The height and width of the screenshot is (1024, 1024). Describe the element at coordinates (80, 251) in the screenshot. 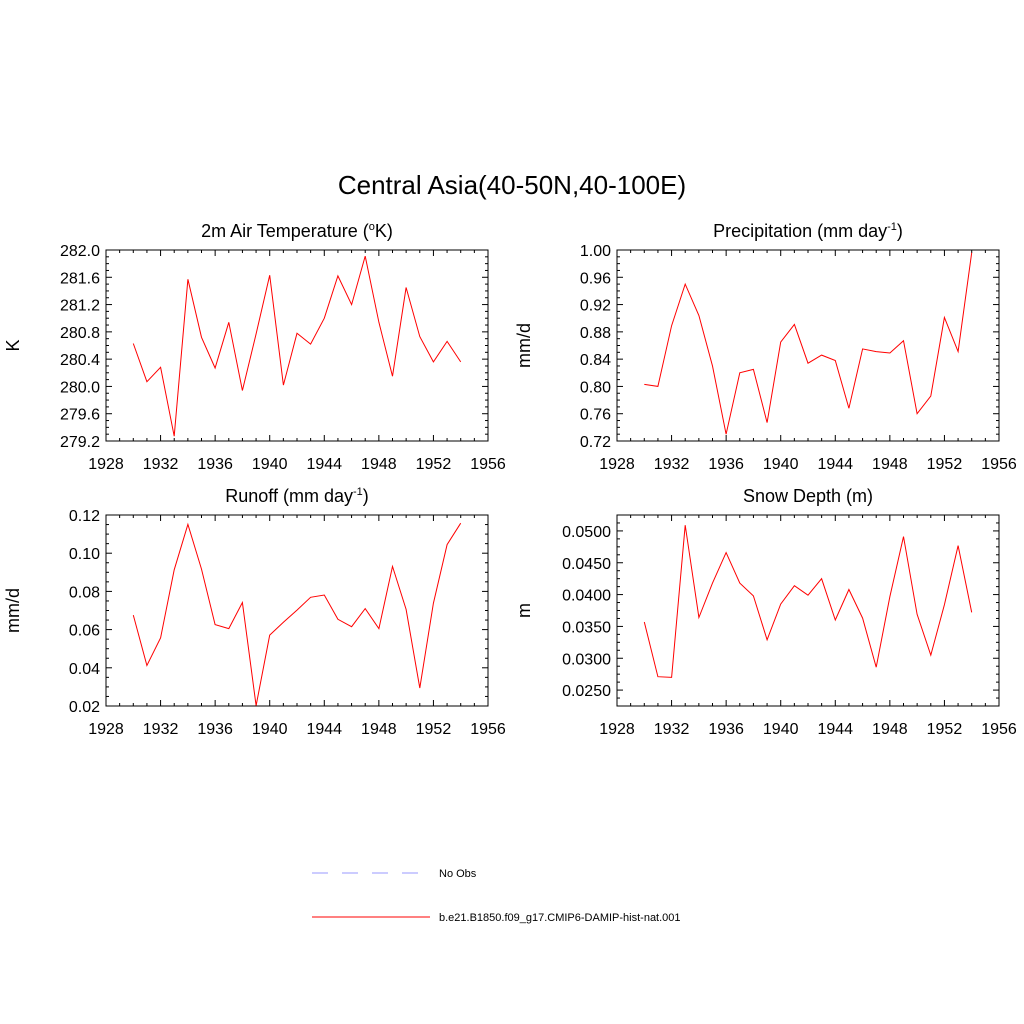

I see `y-tick-label: 282.0` at that location.